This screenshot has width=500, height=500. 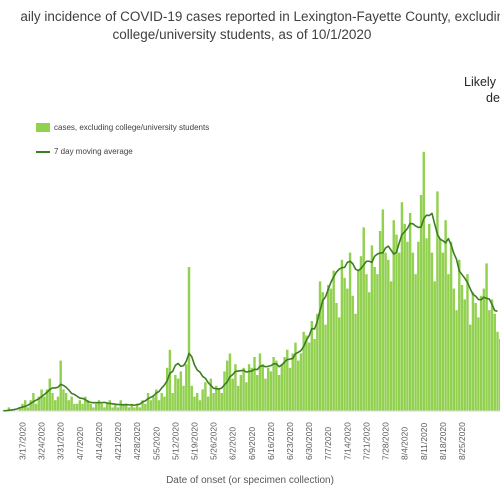 What do you see at coordinates (271, 441) in the screenshot?
I see `x-tick-label: 6/16/2020` at bounding box center [271, 441].